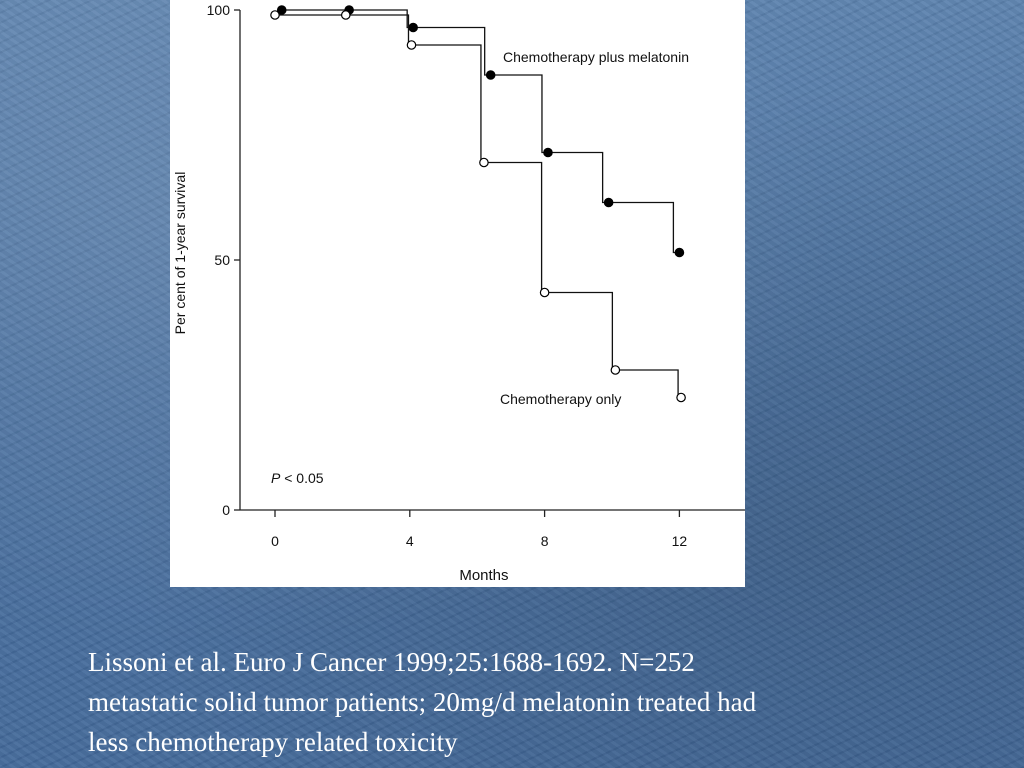 This screenshot has width=1024, height=768. I want to click on series-label-chemo-only: Chemotherapy only, so click(560, 399).